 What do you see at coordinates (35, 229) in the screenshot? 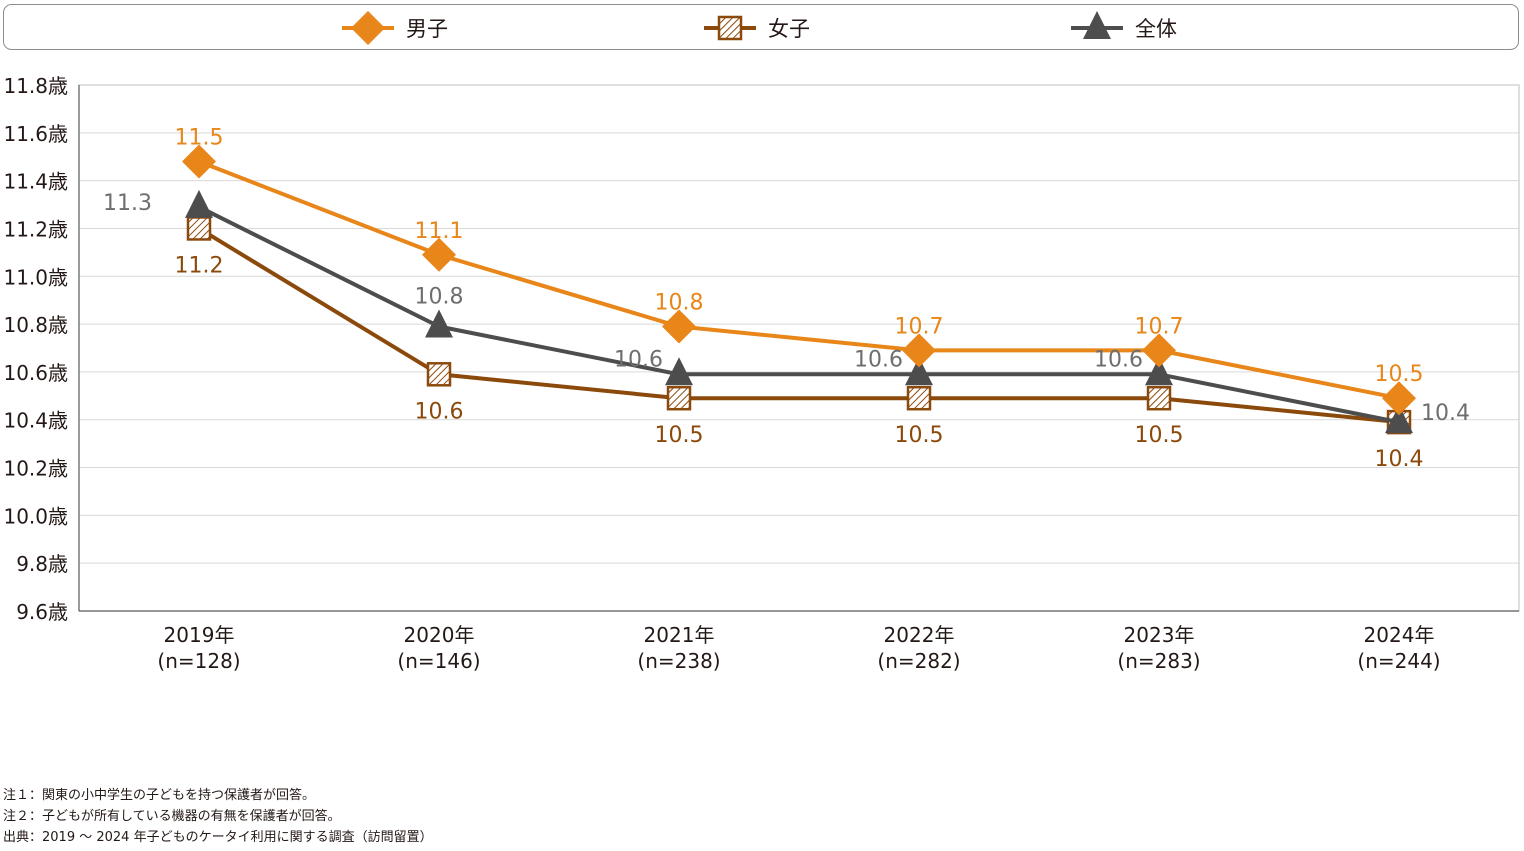
I see `y-tick-label: 11.2歳` at bounding box center [35, 229].